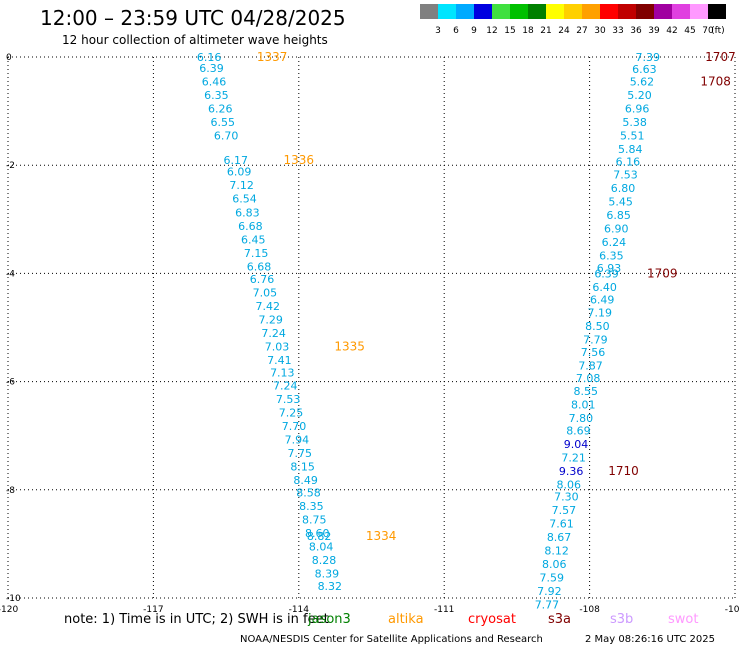 Image resolution: width=740 pixels, height=650 pixels. Describe the element at coordinates (636, 31) in the screenshot. I see `legend-label: 36` at that location.